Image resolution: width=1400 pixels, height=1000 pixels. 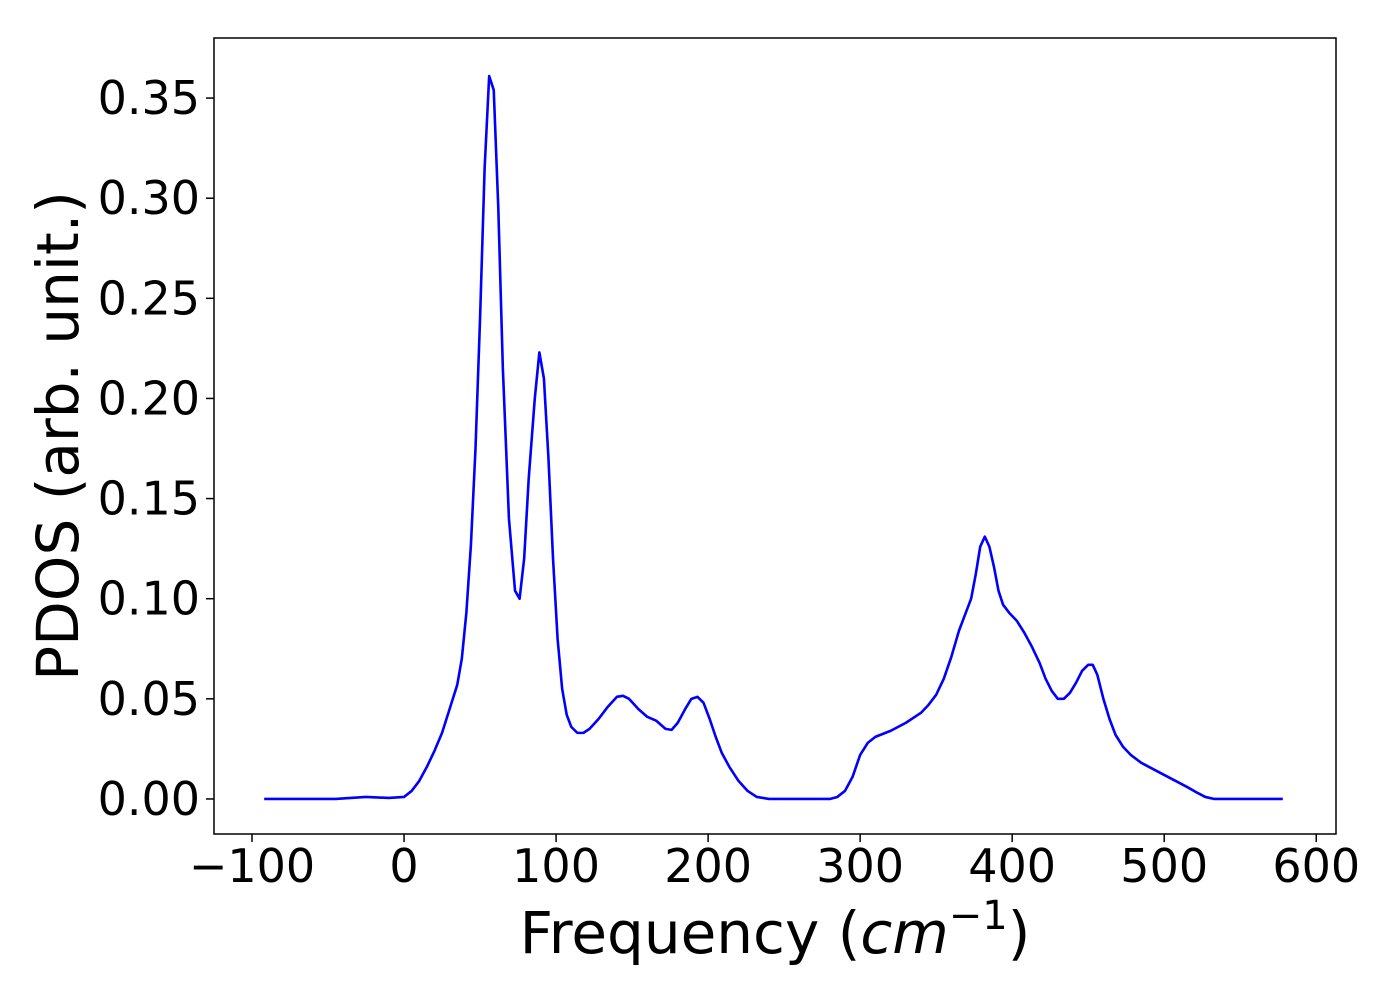 I want to click on y-tick-label: 0.30, so click(x=149, y=198).